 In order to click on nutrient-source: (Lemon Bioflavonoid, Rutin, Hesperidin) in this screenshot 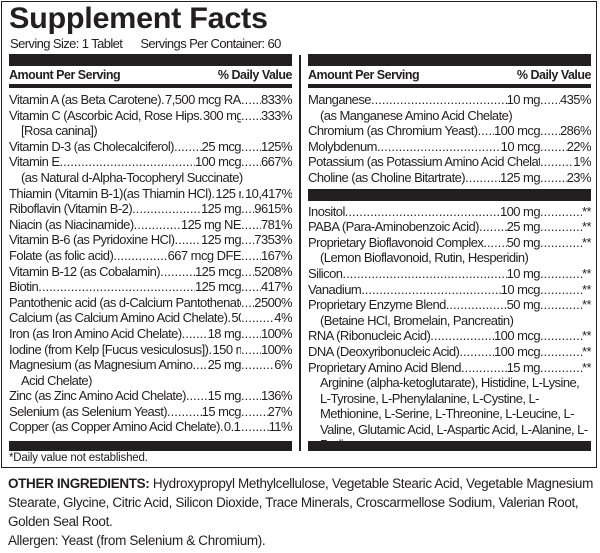, I will do `click(424, 258)`.